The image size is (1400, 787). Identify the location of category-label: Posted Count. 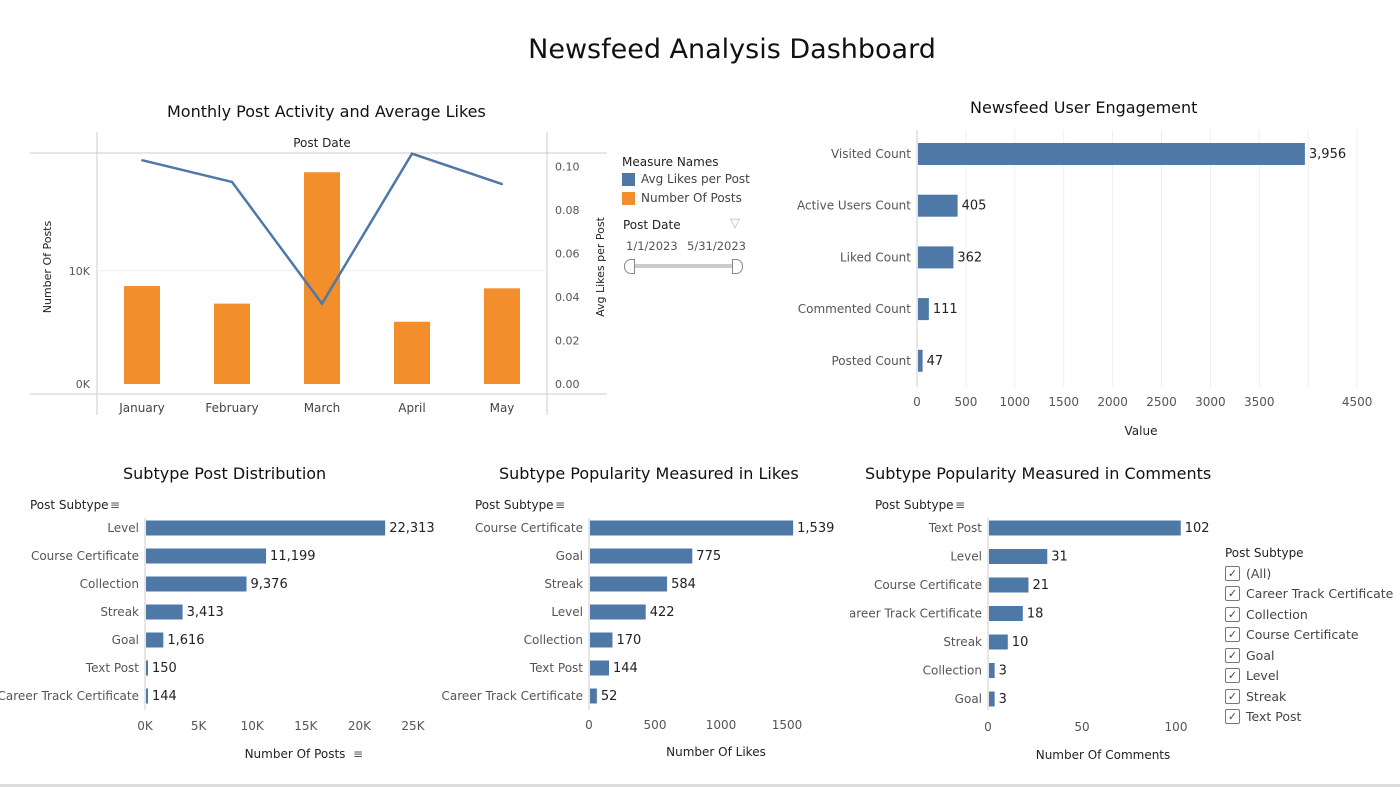
(871, 361).